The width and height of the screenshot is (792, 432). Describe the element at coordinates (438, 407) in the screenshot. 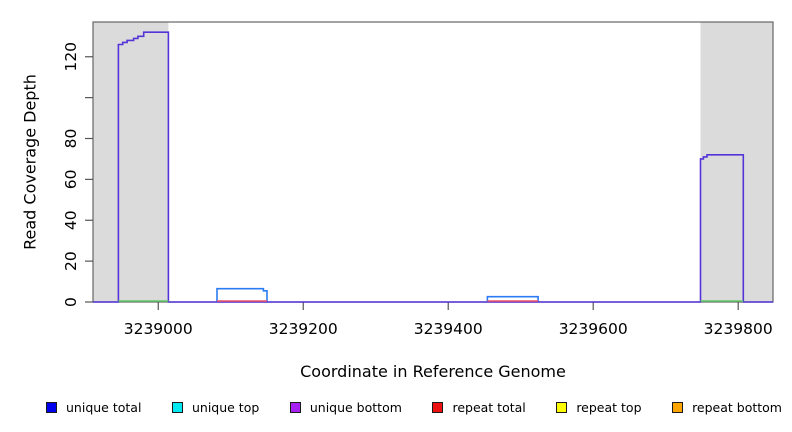

I see `legend-swatch-repeat-total` at that location.